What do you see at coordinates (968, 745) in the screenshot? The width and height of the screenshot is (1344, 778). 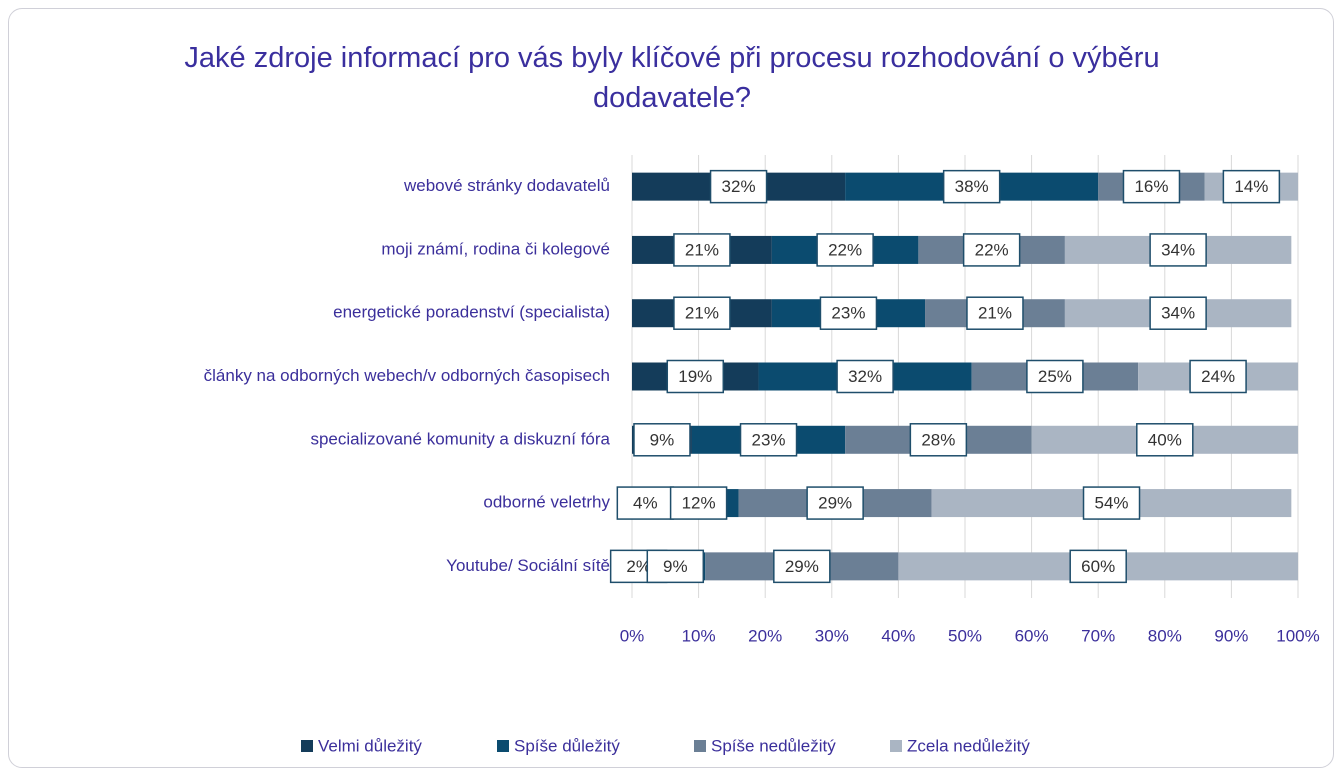 I see `legend-label: Zcela nedůležitý` at bounding box center [968, 745].